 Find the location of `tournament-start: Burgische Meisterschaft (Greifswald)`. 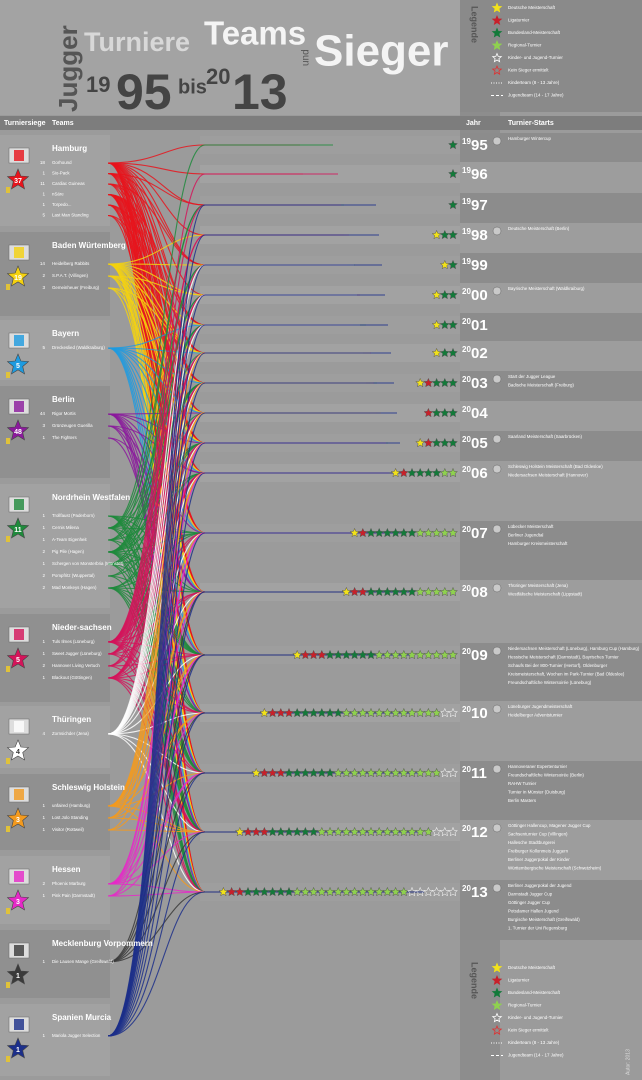

tournament-start: Burgische Meisterschaft (Greifswald) is located at coordinates (544, 919).